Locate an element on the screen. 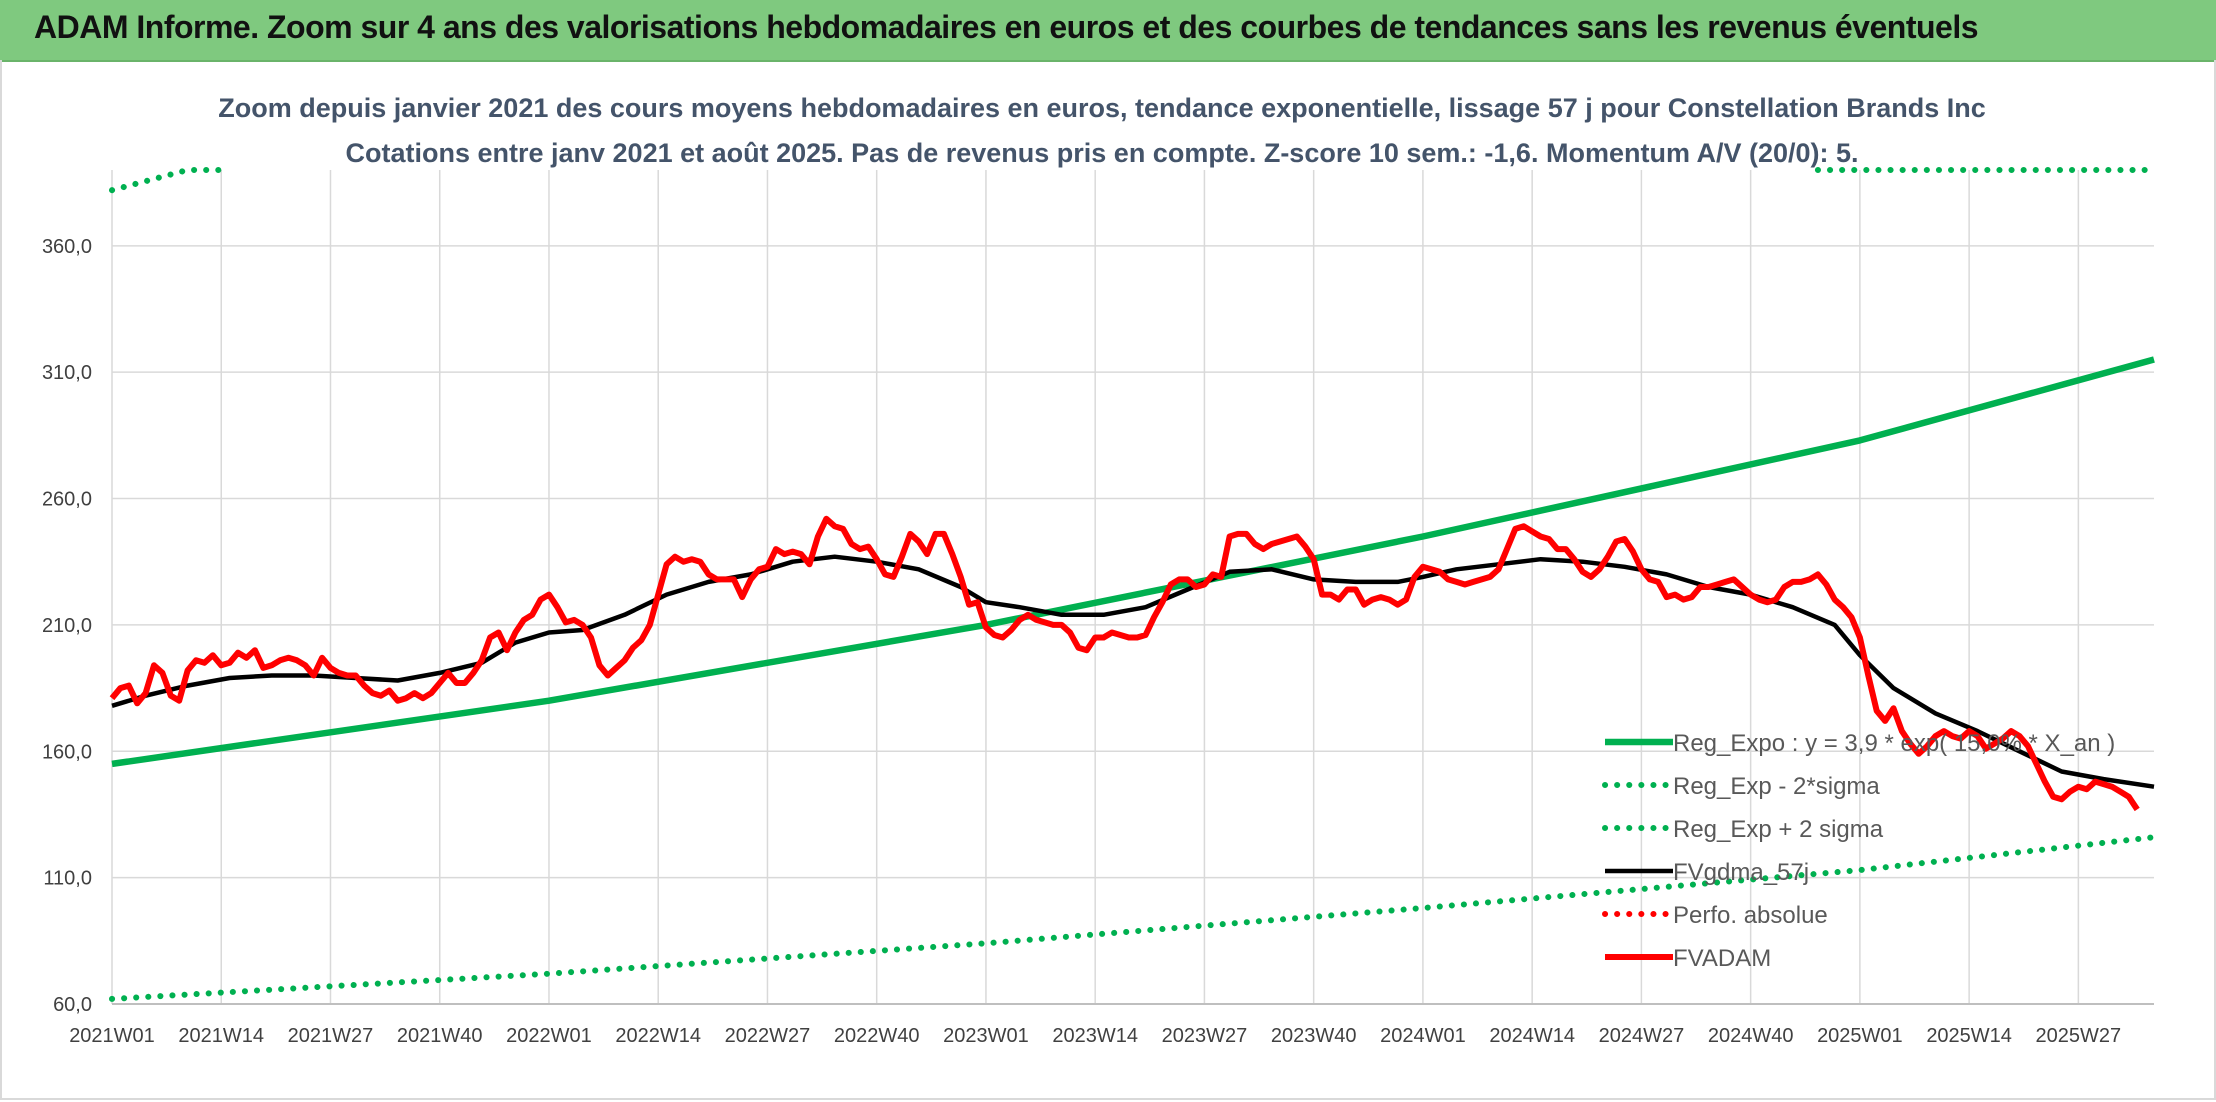 This screenshot has height=1102, width=2216. x-tick-label: 2024W14 is located at coordinates (1532, 1036).